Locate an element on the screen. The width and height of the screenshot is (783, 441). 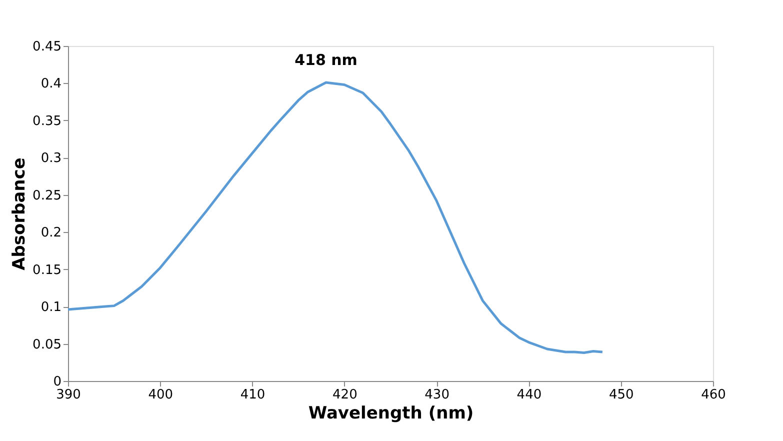
x-tick-label: 430 is located at coordinates (437, 395).